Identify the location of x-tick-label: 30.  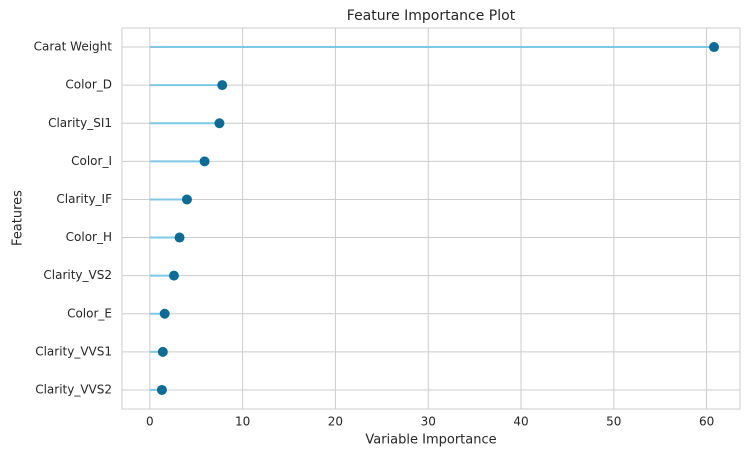
(428, 422).